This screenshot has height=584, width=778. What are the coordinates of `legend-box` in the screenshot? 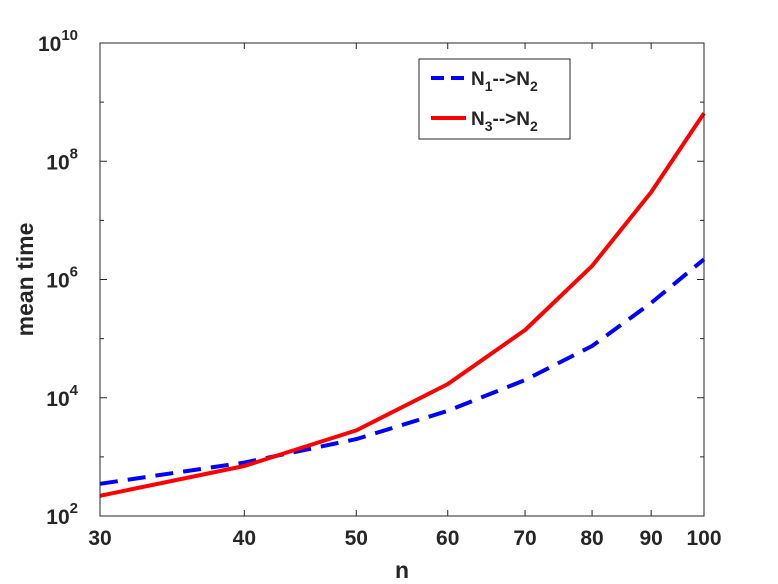 It's located at (494, 99).